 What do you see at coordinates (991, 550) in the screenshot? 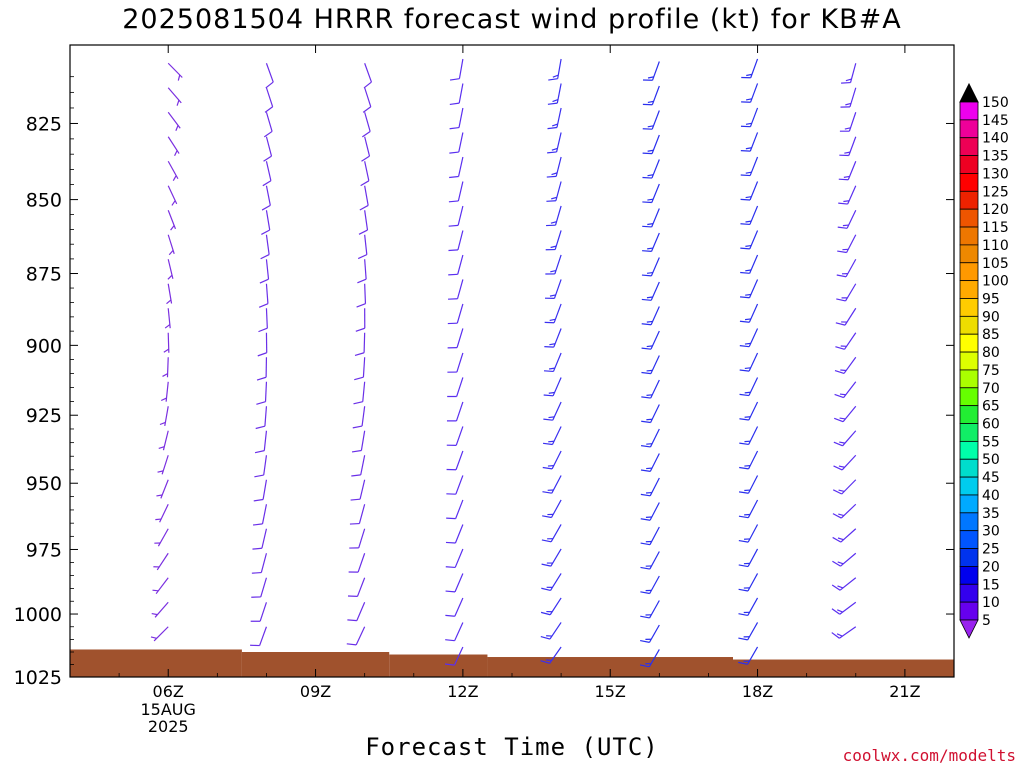
I see `colorbar-label: 25` at bounding box center [991, 550].